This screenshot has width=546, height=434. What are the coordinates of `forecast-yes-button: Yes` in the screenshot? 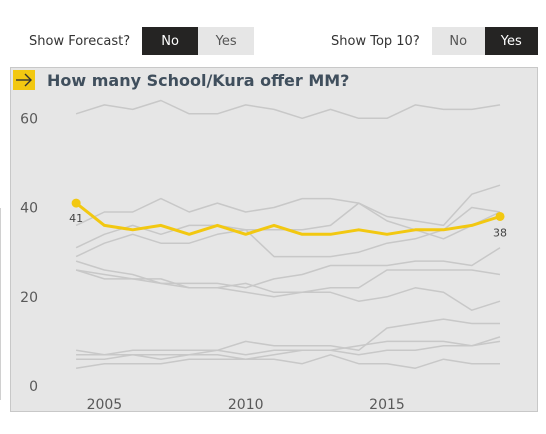 It's located at (226, 41).